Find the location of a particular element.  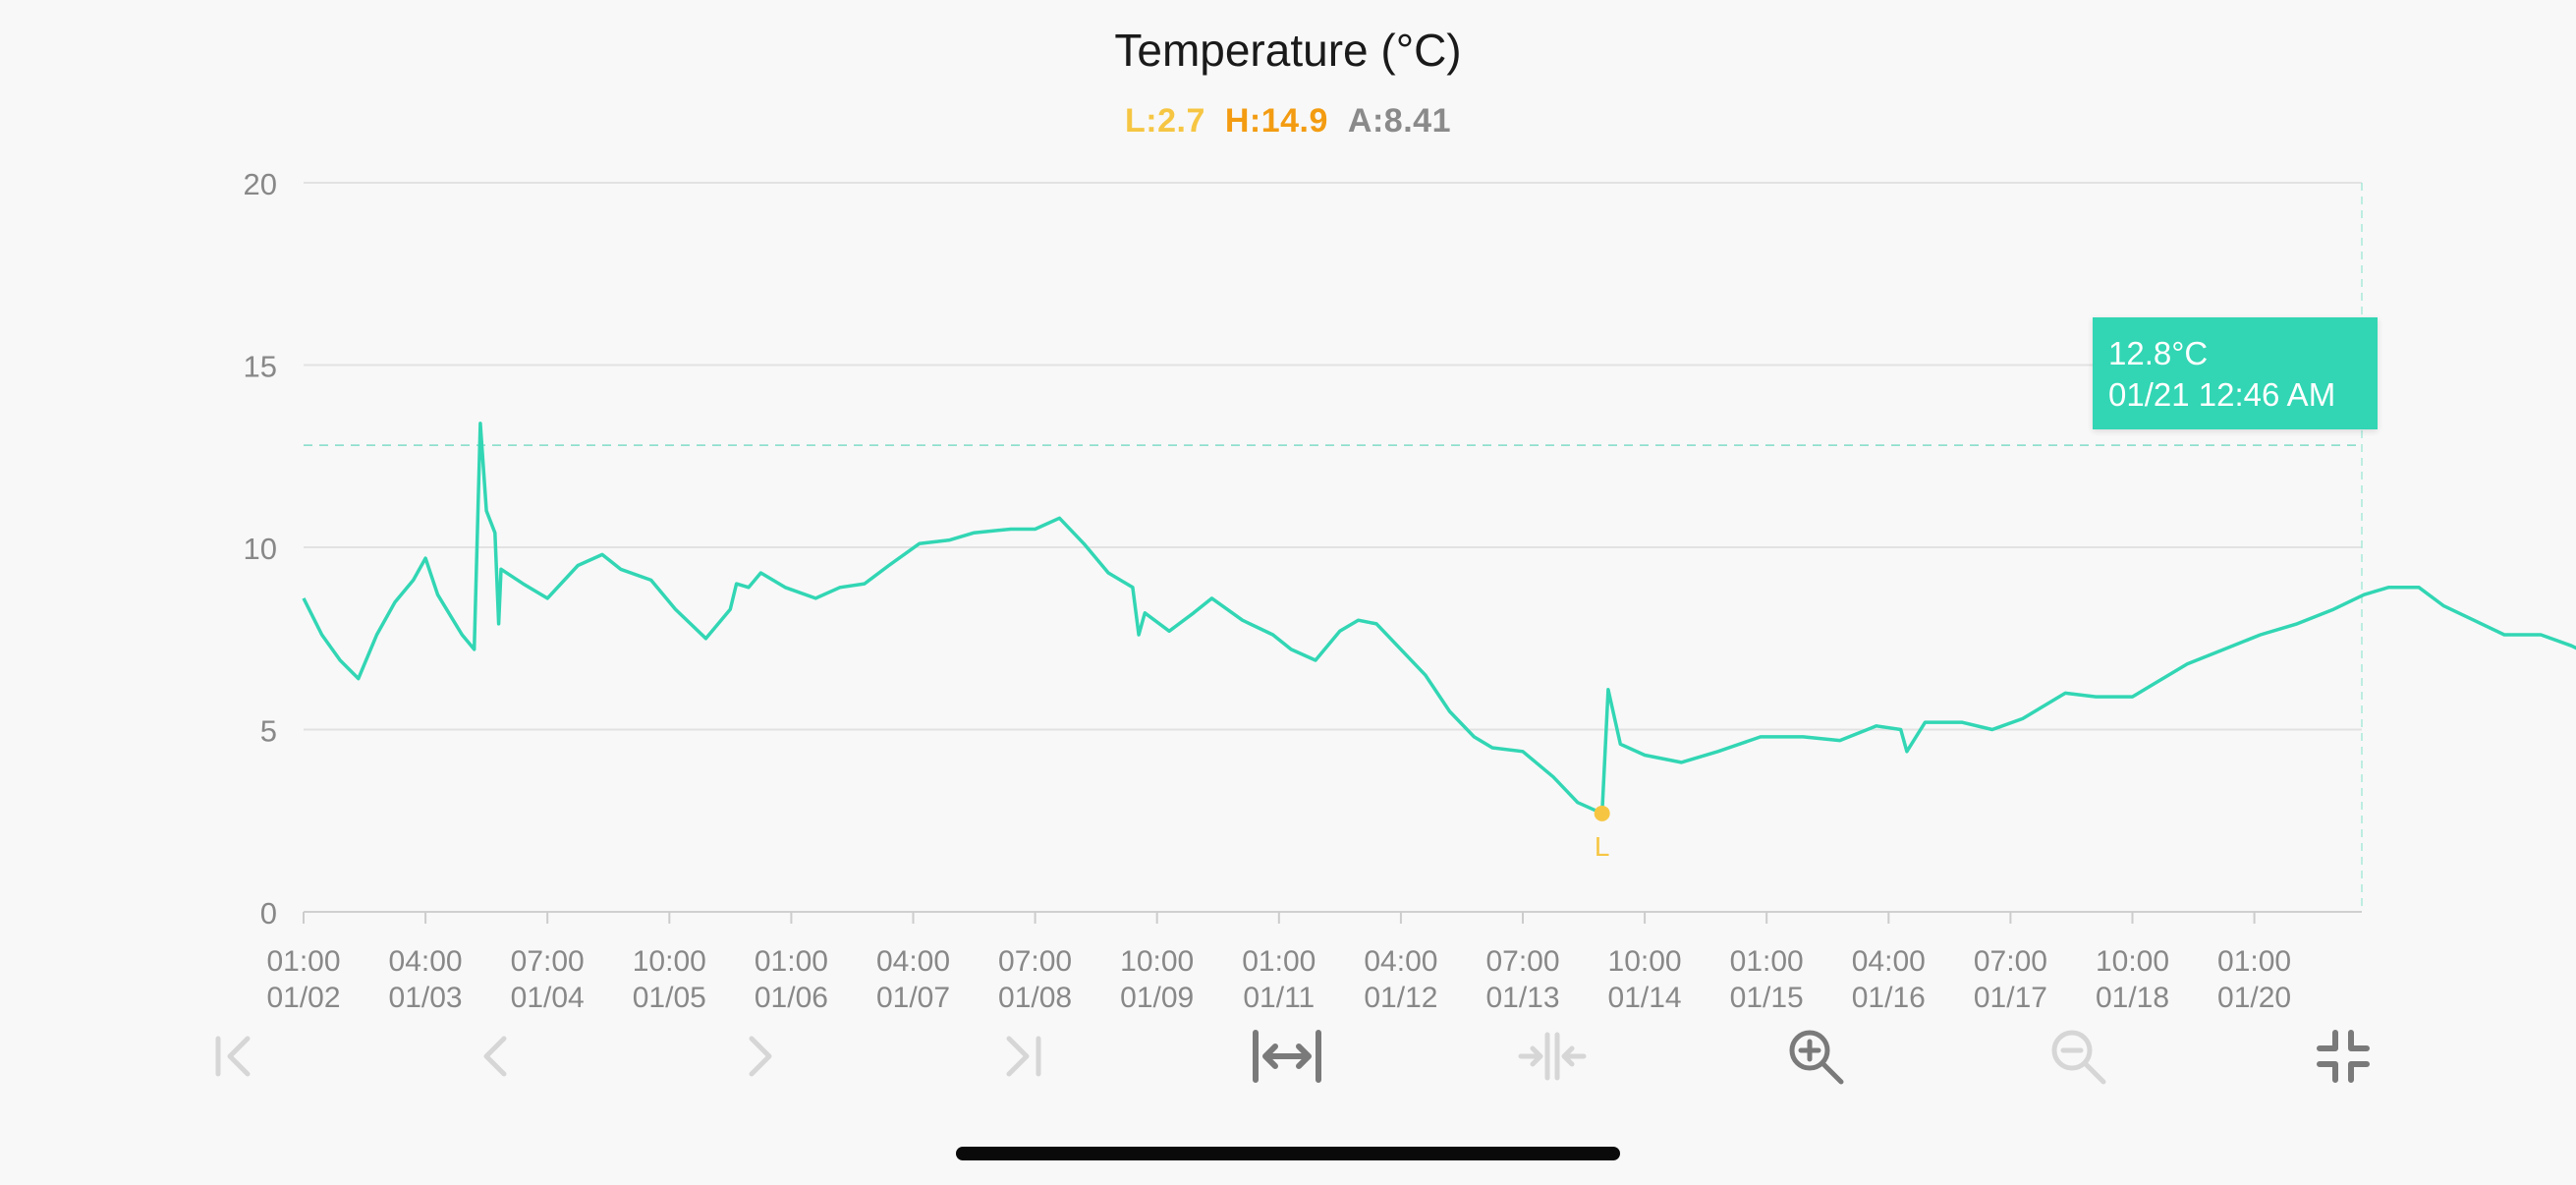

tooltip-time: 01/21 12:46 AM is located at coordinates (2222, 395).